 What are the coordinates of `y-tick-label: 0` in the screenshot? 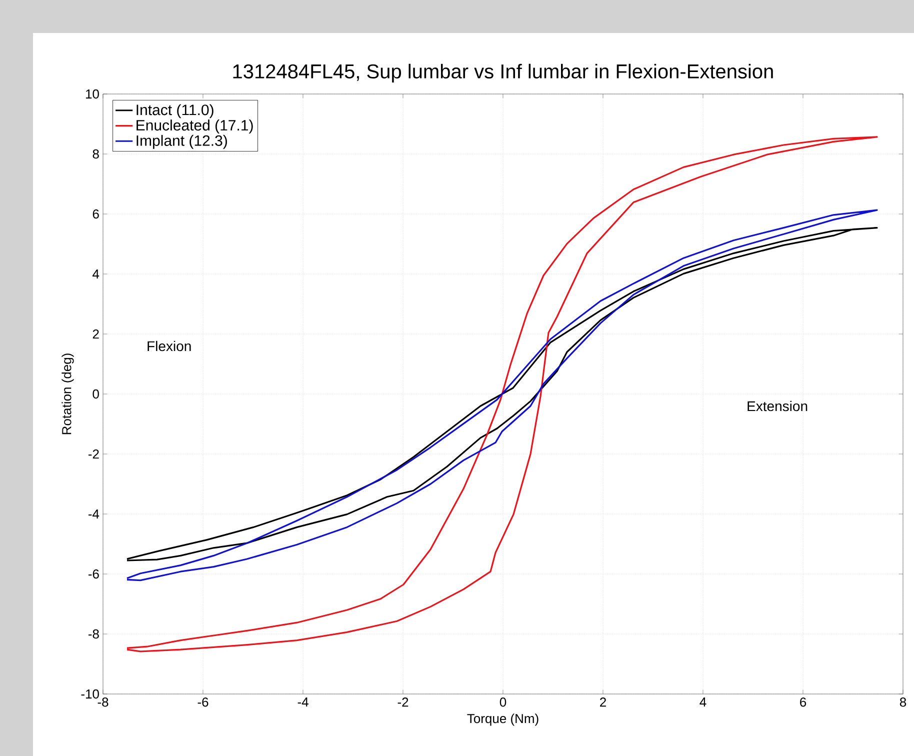 It's located at (95, 394).